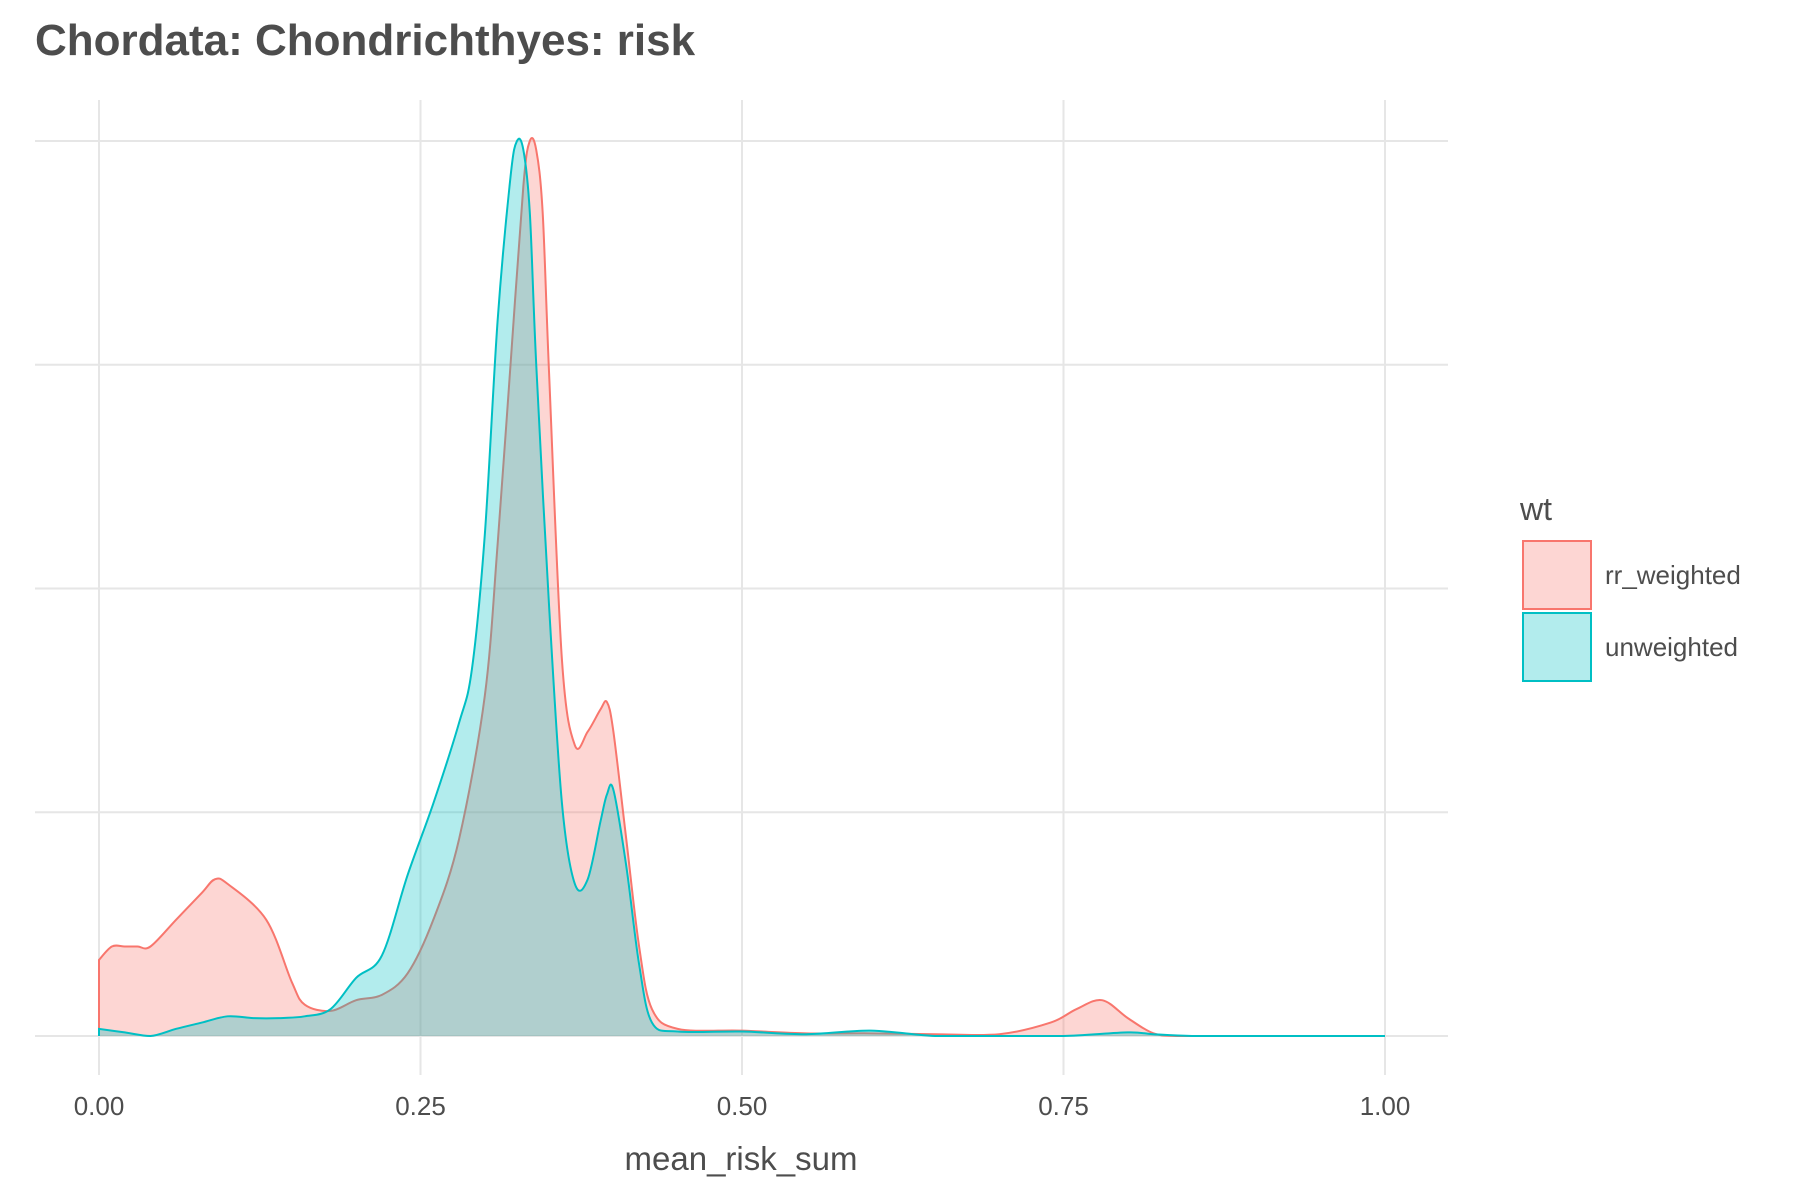 Image resolution: width=1800 pixels, height=1200 pixels. I want to click on legend-key-bg-unweighted, so click(1557, 647).